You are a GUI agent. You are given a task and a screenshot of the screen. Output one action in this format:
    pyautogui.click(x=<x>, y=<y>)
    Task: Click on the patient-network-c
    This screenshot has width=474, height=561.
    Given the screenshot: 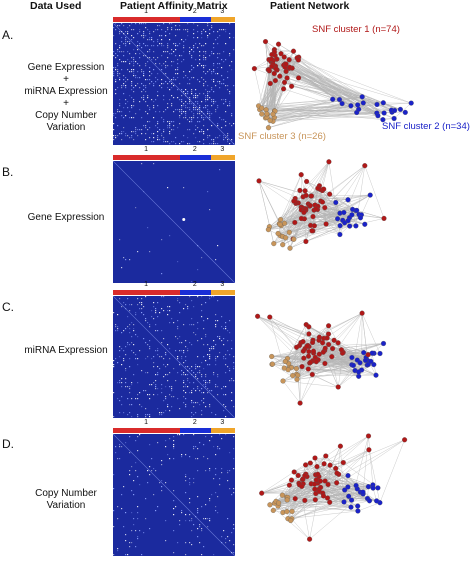 What is the action you would take?
    pyautogui.click(x=321, y=358)
    